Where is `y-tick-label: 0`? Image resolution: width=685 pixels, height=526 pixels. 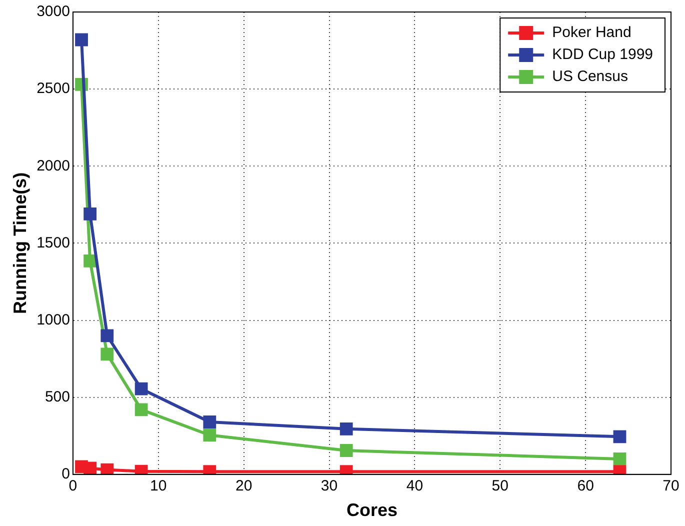
y-tick-label: 0 is located at coordinates (66, 474).